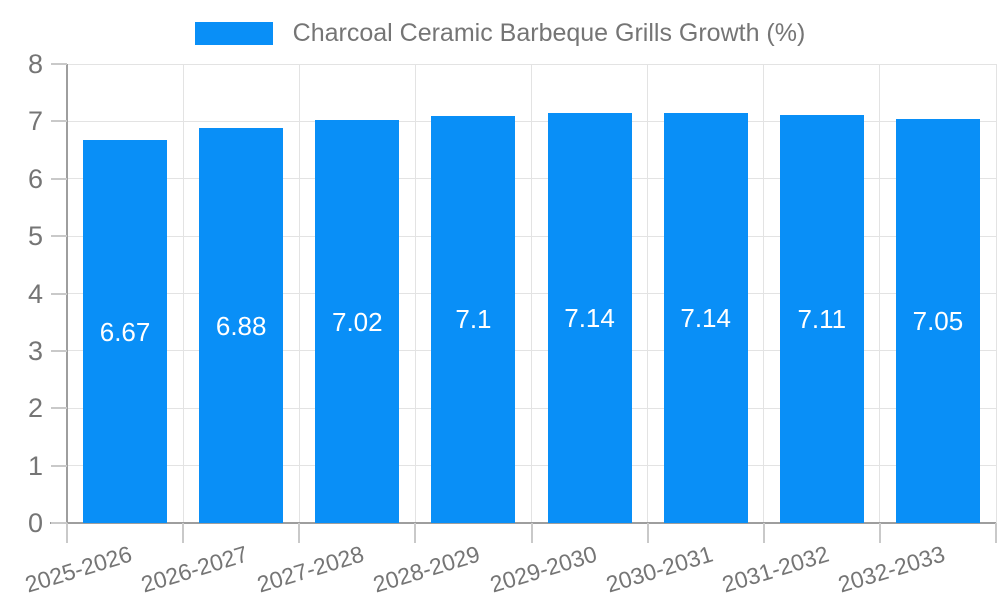 This screenshot has height=600, width=1000. Describe the element at coordinates (35, 350) in the screenshot. I see `y-tick-label: 3` at that location.